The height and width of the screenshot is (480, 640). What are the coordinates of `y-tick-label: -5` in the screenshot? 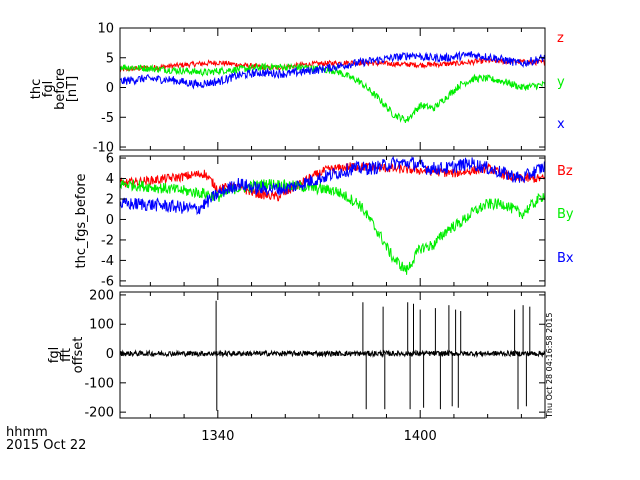 It's located at (107, 118).